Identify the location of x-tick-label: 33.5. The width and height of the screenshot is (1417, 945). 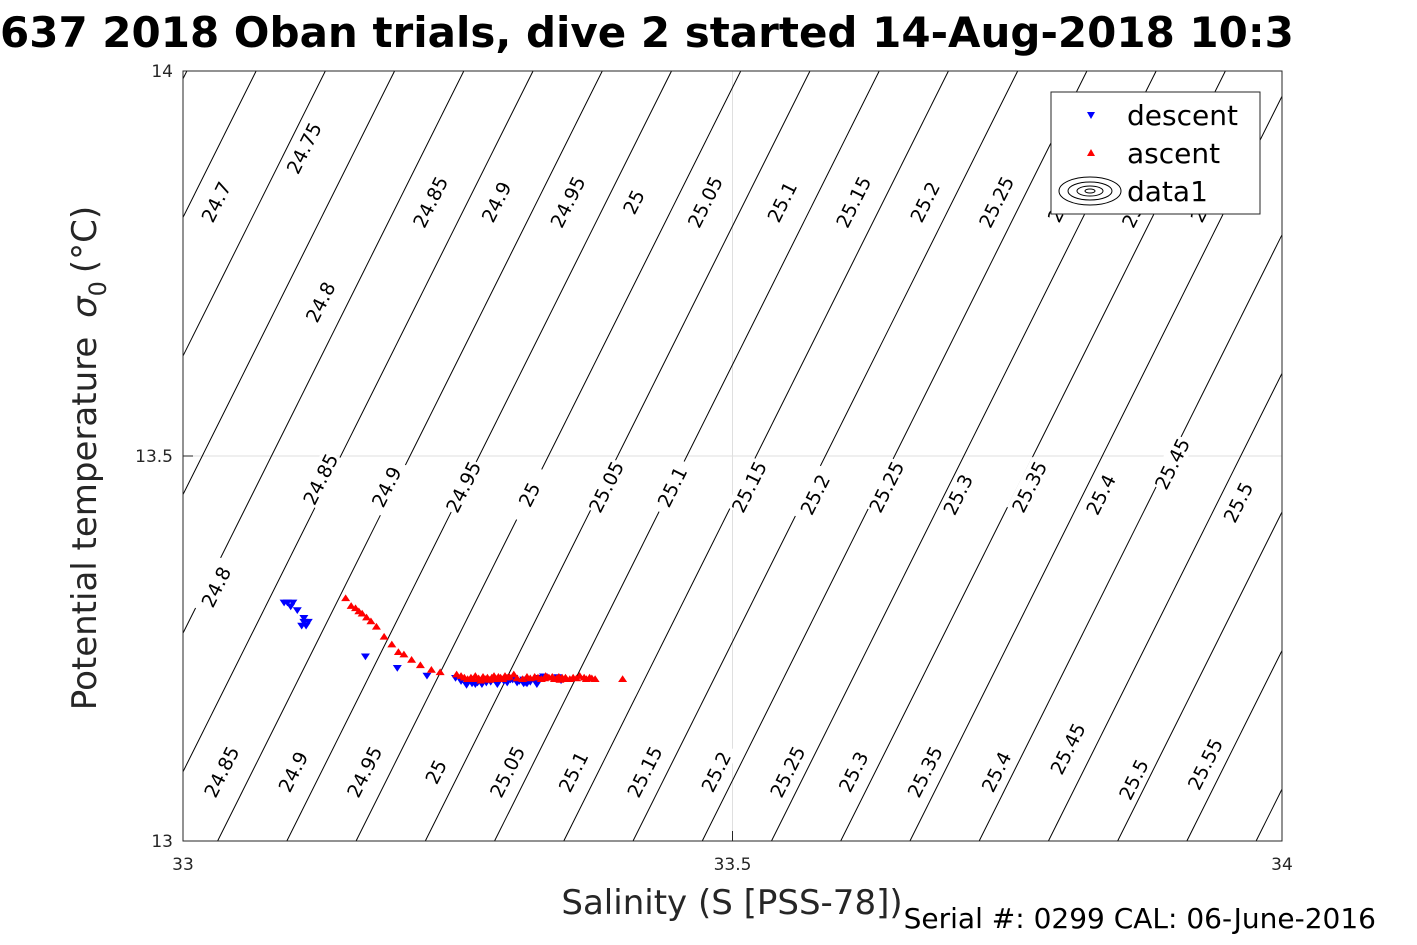
(733, 865).